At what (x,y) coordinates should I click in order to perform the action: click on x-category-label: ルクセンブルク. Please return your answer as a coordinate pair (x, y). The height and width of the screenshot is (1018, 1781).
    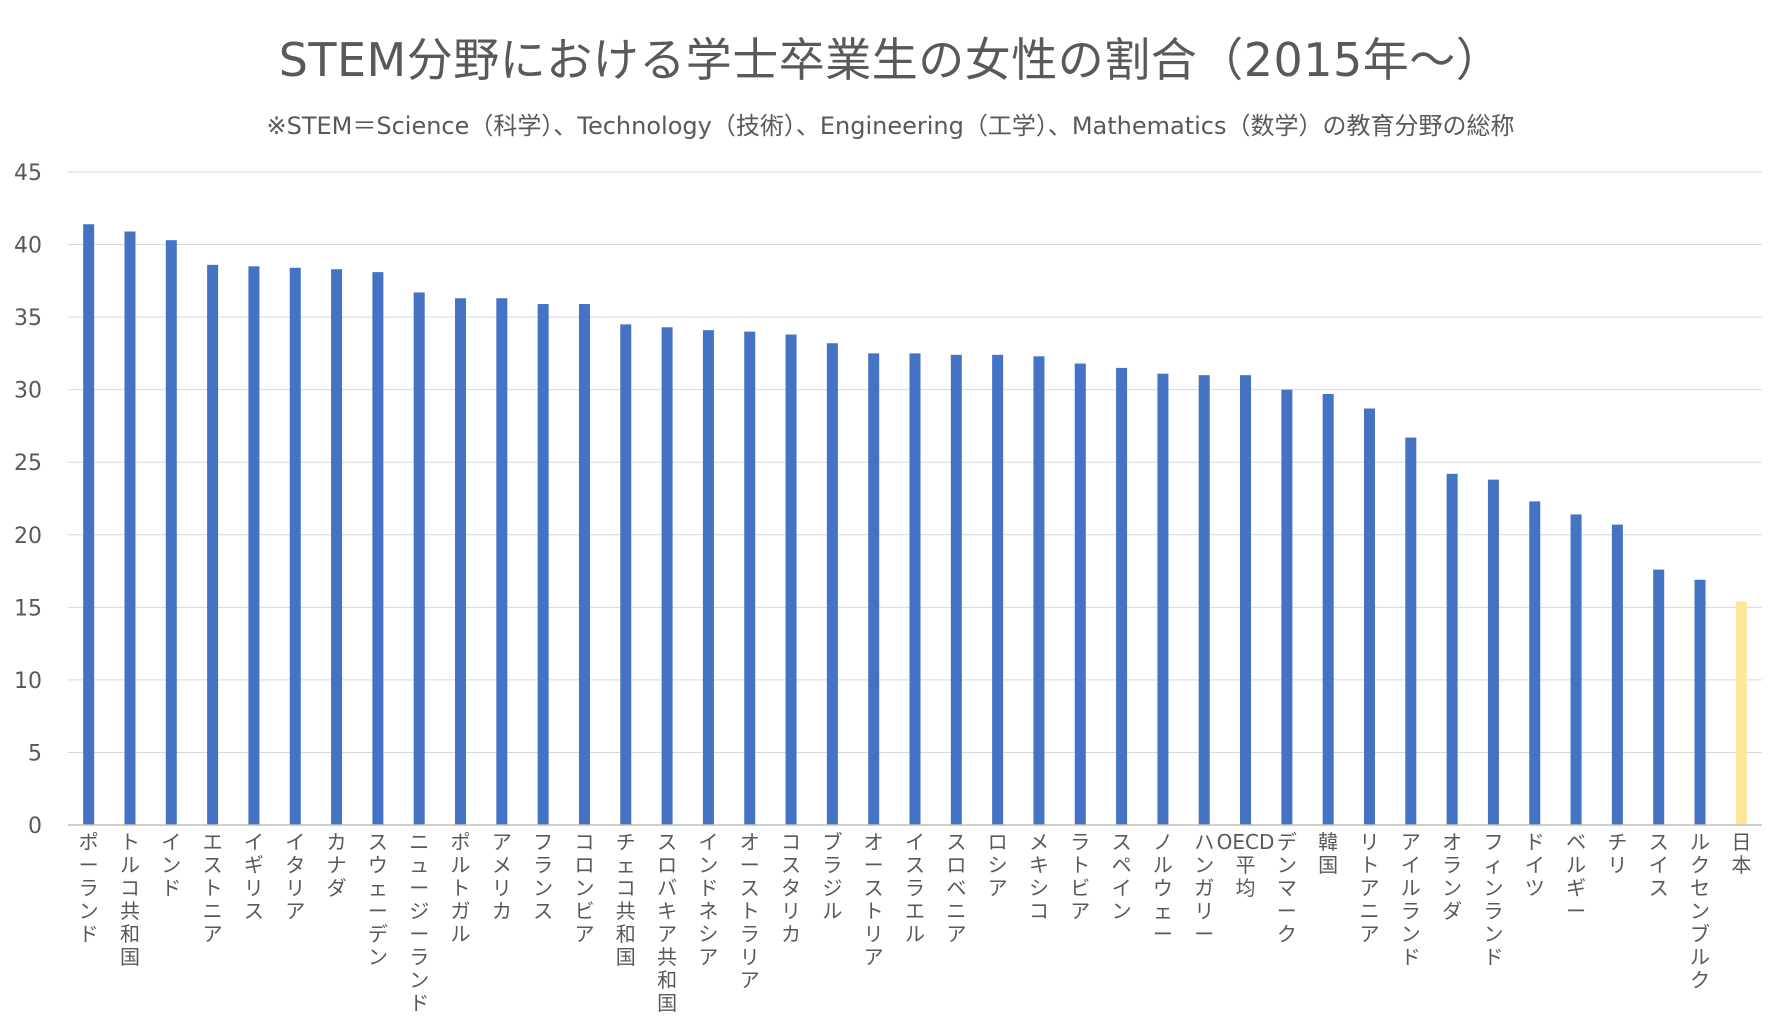
    Looking at the image, I should click on (1700, 911).